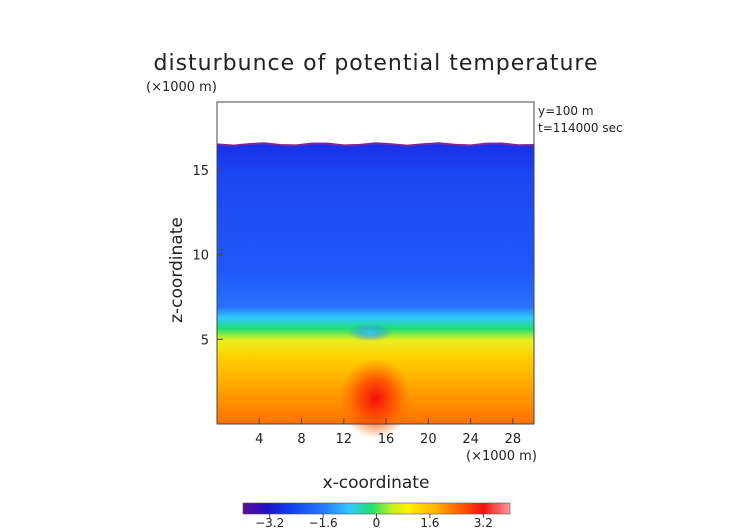 The height and width of the screenshot is (532, 752). What do you see at coordinates (269, 523) in the screenshot?
I see `colorbar-tick-label: −3.2` at bounding box center [269, 523].